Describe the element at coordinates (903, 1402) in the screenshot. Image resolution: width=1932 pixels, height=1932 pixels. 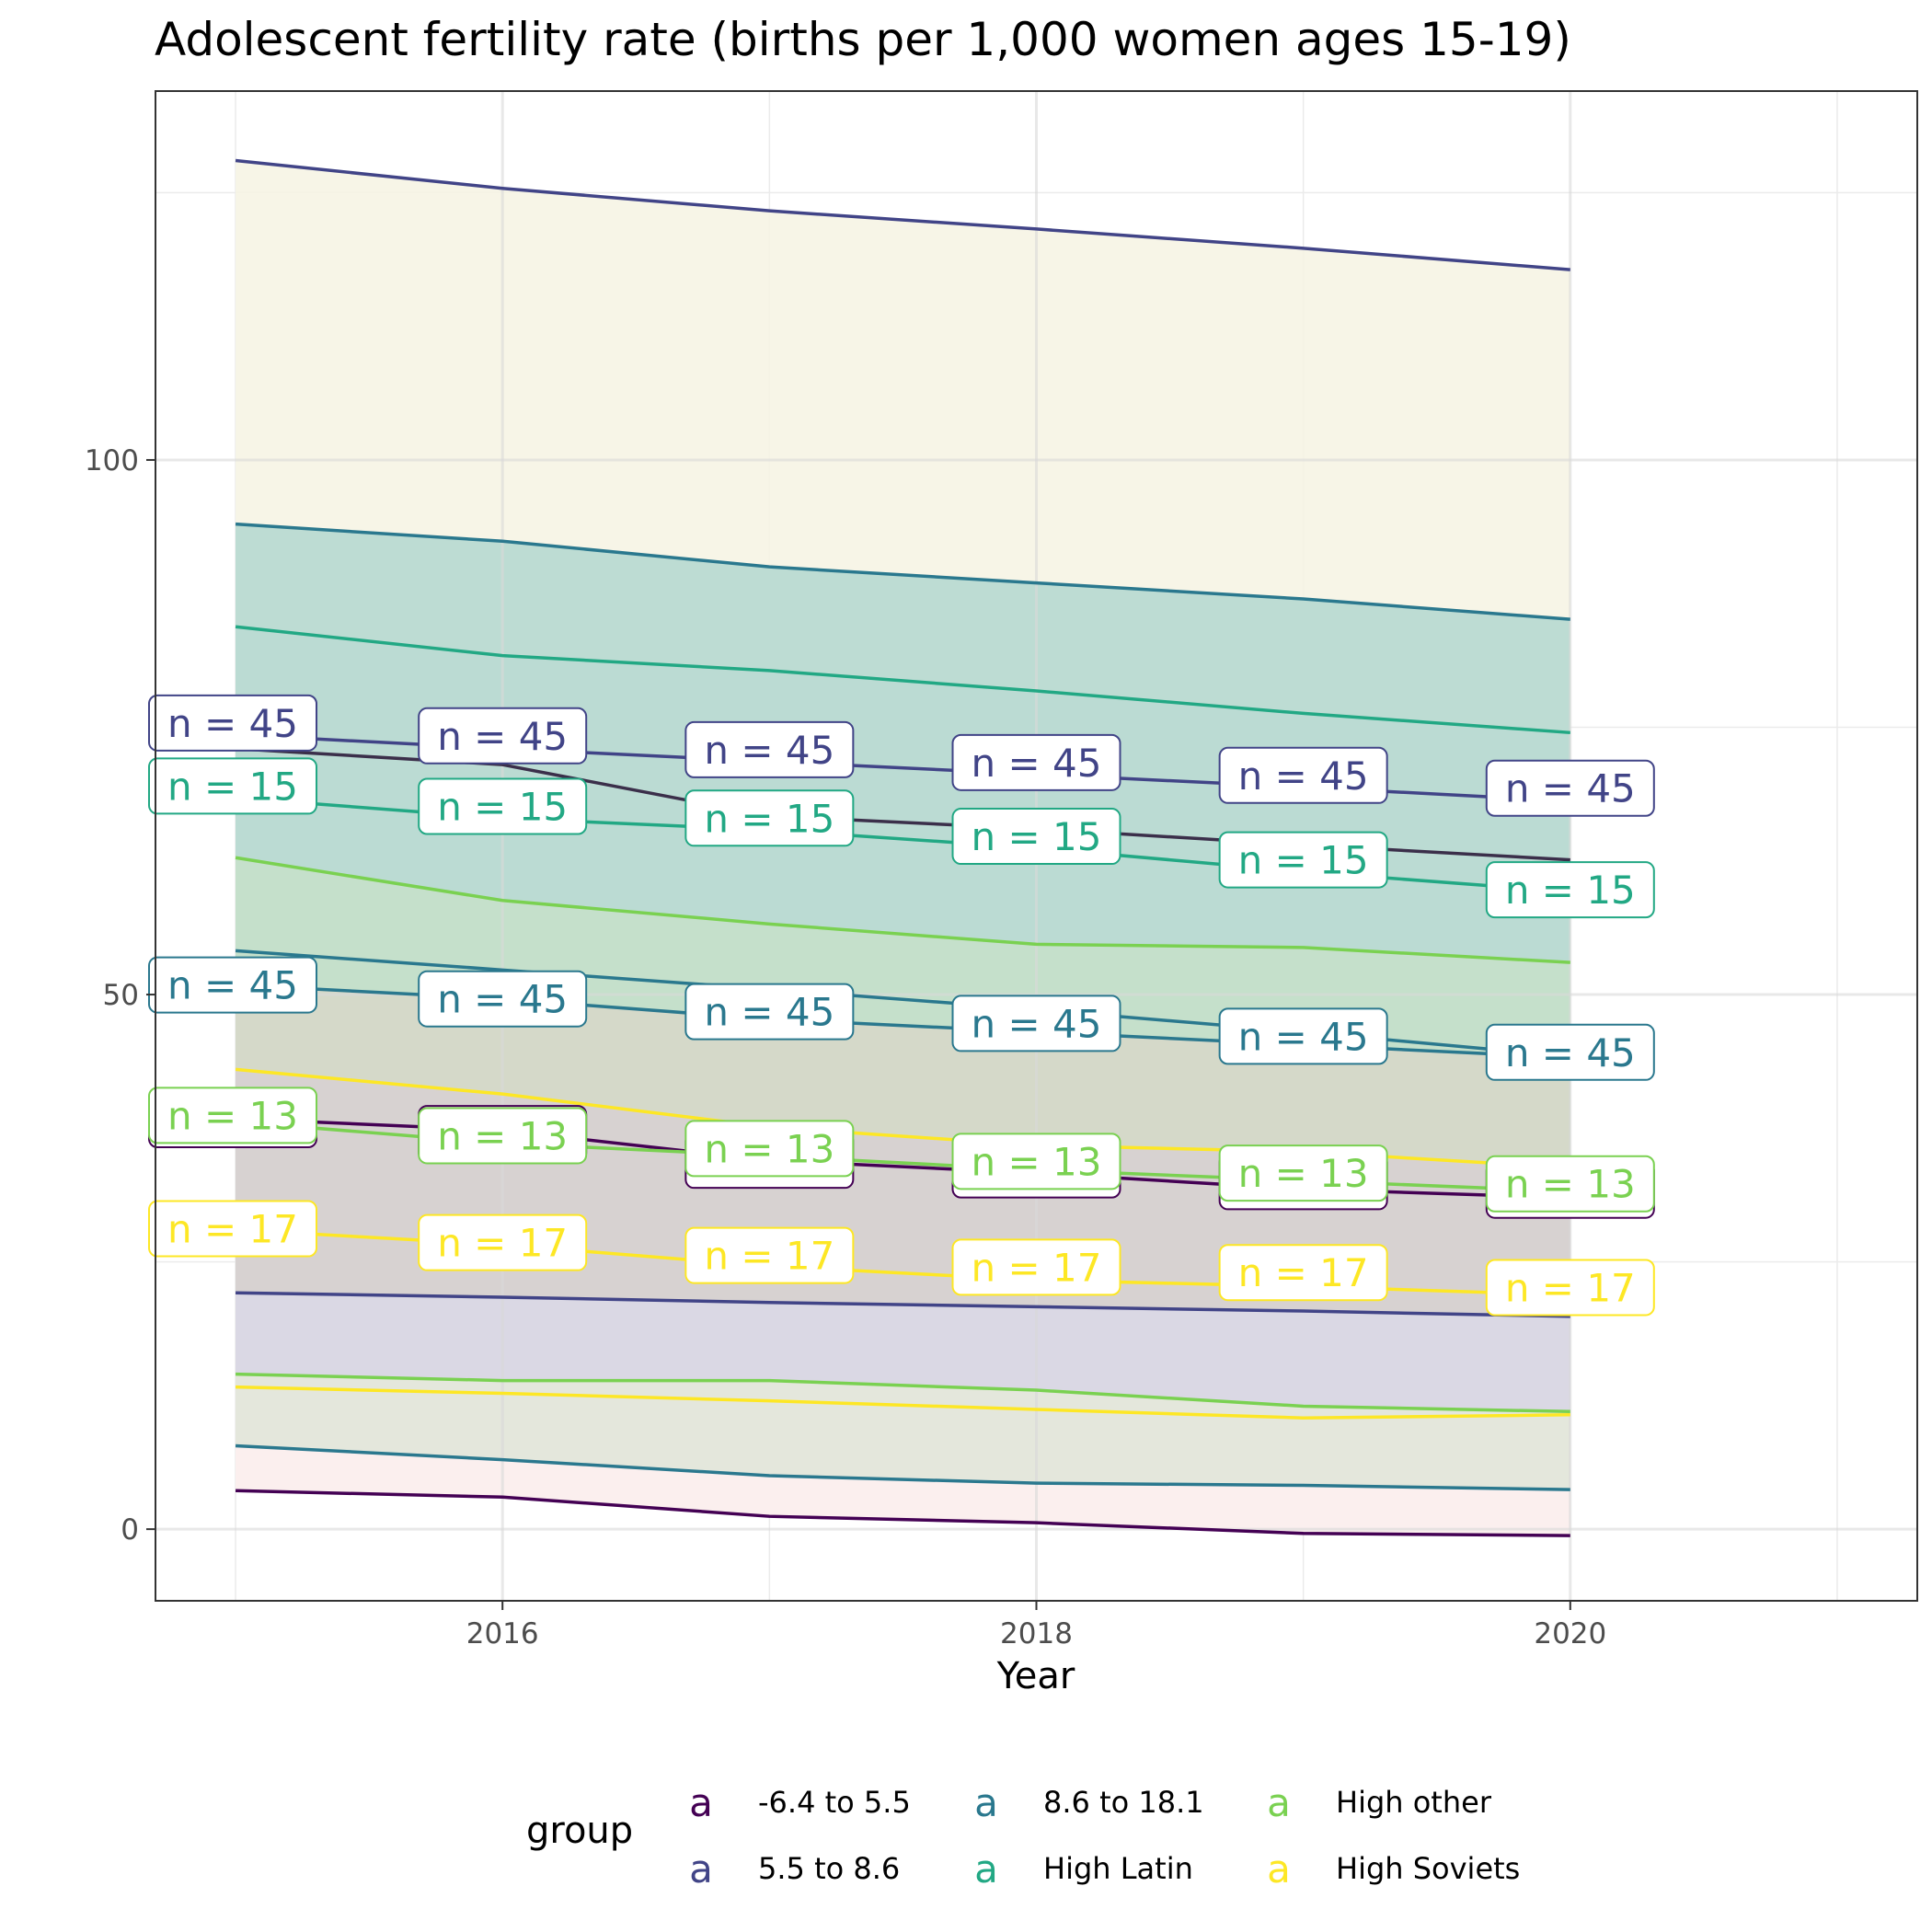
I see `series-line-s6_lower` at that location.